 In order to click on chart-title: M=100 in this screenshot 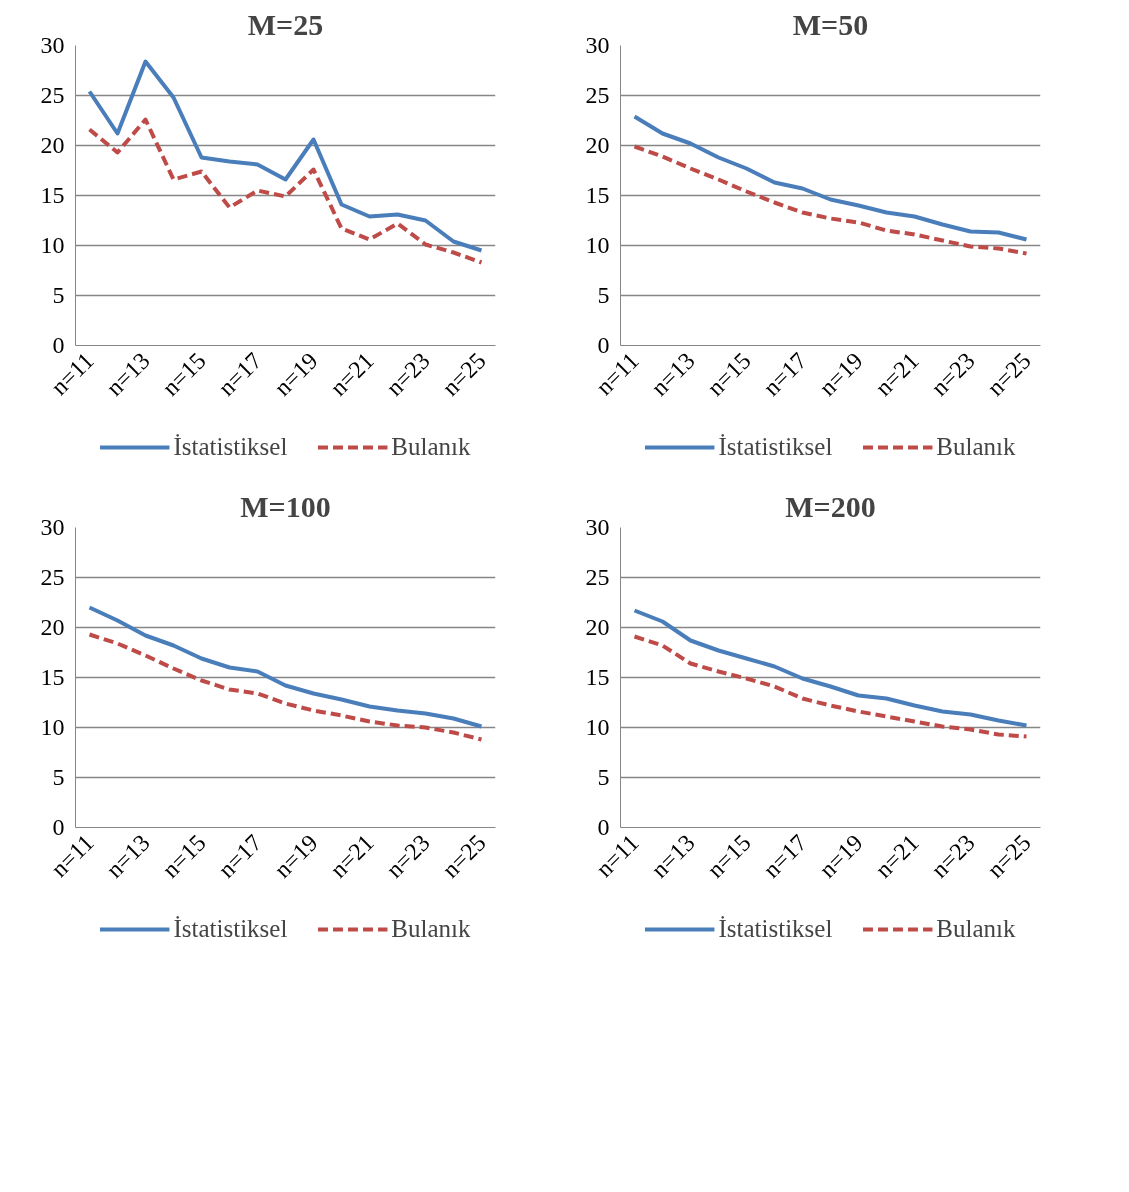, I will do `click(285, 506)`.